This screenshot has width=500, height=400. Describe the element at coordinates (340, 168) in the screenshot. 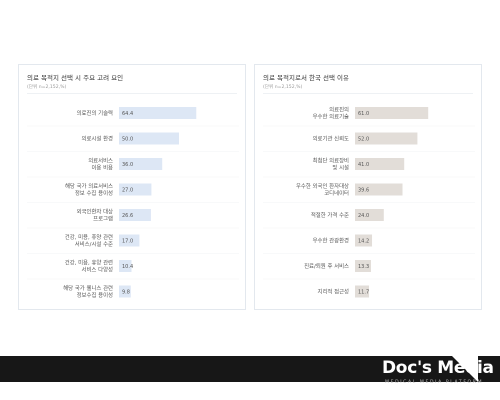

I see `category-label: 및 시설` at that location.